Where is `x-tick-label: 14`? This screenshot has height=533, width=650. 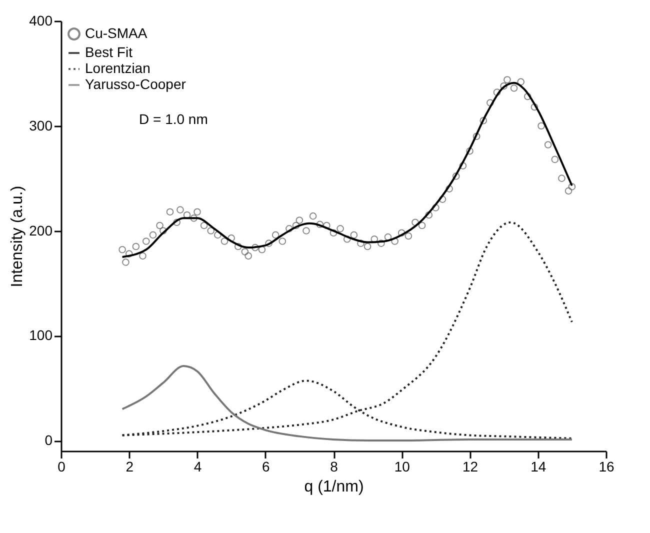 x-tick-label: 14 is located at coordinates (538, 466).